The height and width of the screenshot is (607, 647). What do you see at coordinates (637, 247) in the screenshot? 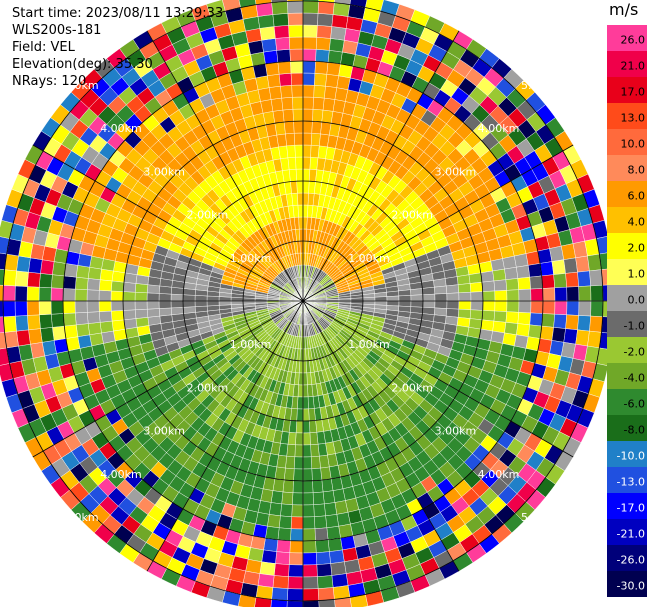
I see `colorbar-tick-label: 2.0` at bounding box center [637, 247].